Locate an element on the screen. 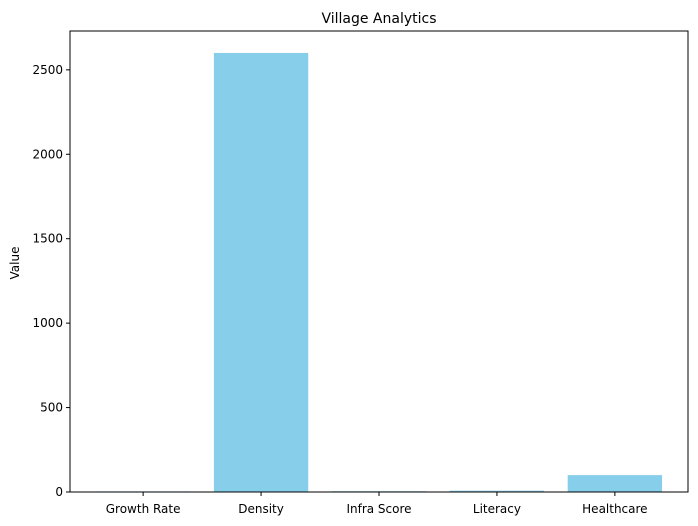  x-tick-label: Density is located at coordinates (261, 509).